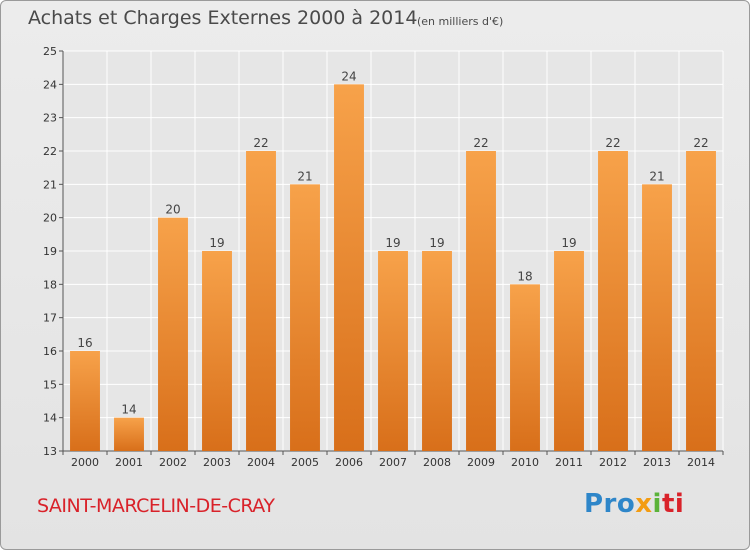 The image size is (750, 550). I want to click on y-tick-label: 14, so click(50, 418).